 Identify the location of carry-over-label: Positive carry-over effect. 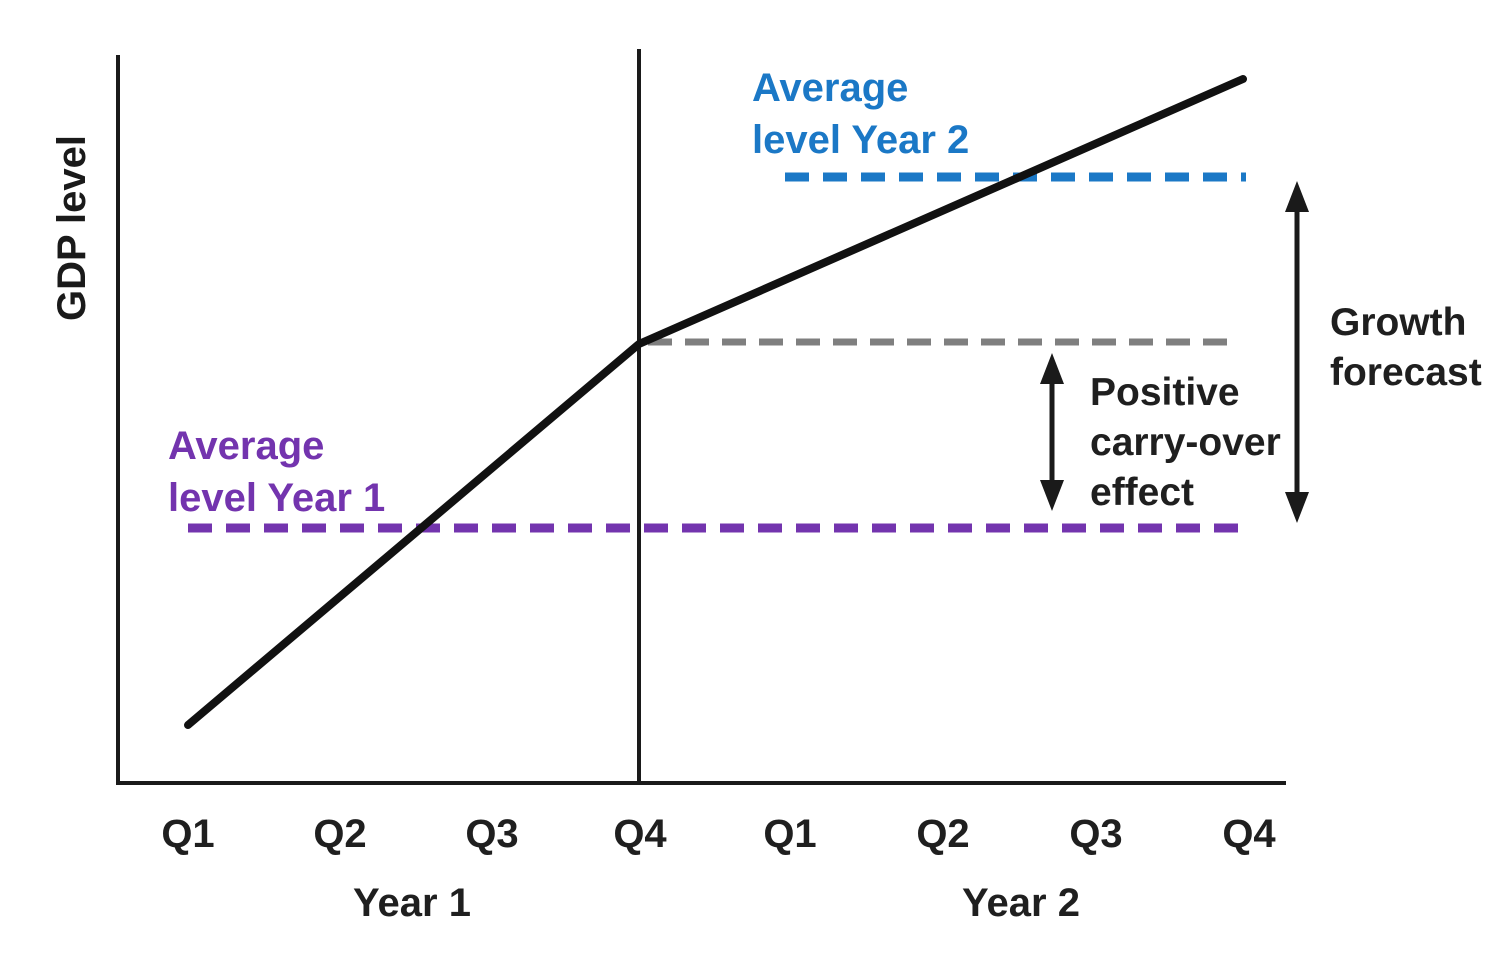
(1185, 443).